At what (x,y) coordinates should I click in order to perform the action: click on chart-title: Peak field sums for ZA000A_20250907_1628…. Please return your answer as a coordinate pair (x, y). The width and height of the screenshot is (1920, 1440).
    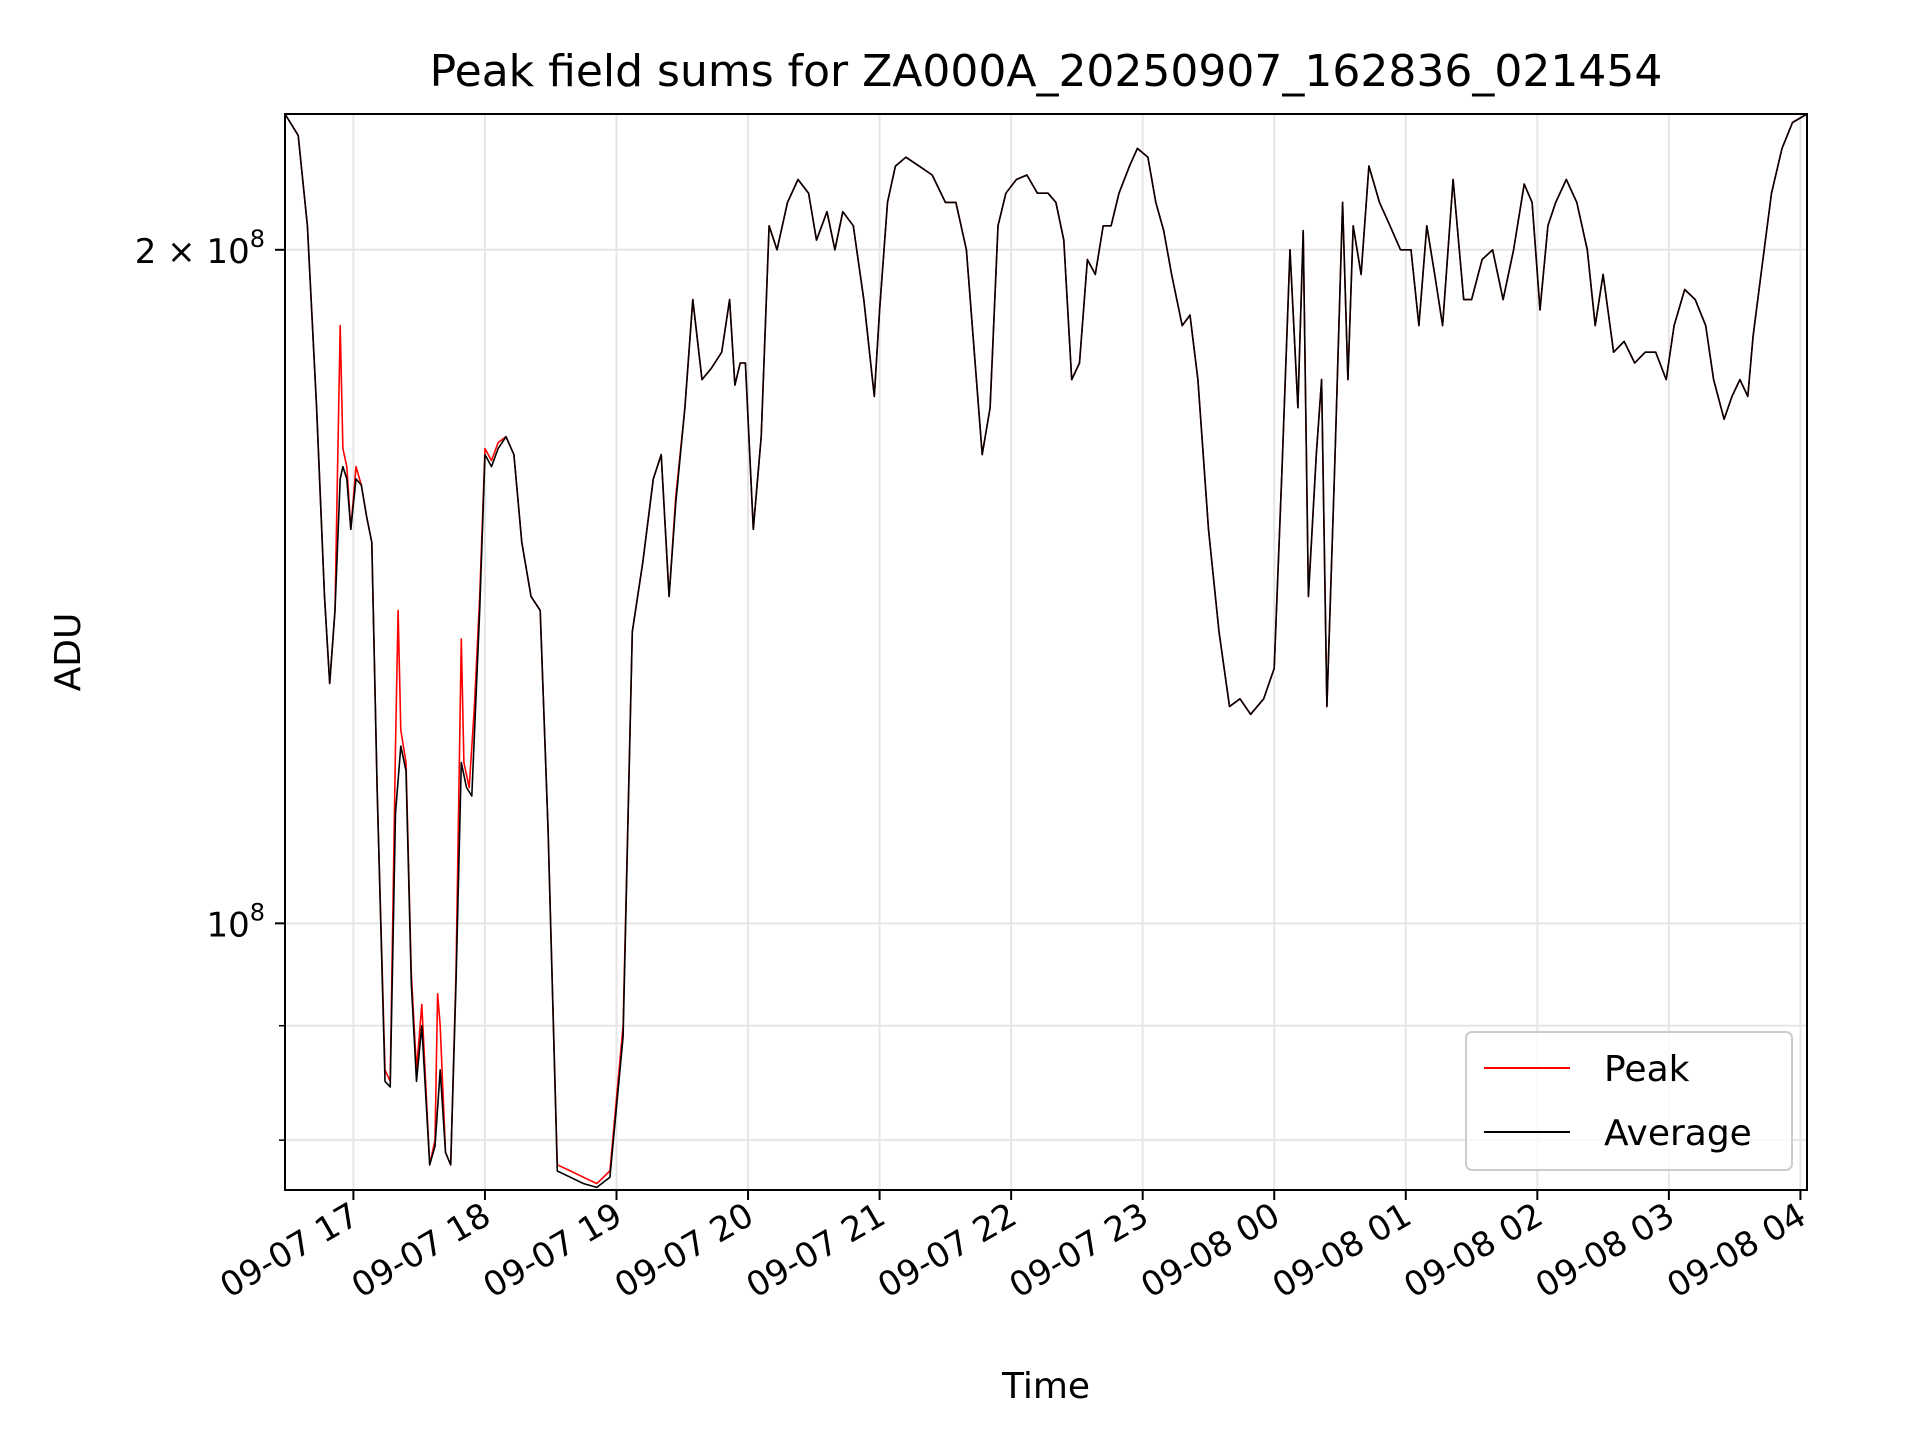
    Looking at the image, I should click on (1046, 71).